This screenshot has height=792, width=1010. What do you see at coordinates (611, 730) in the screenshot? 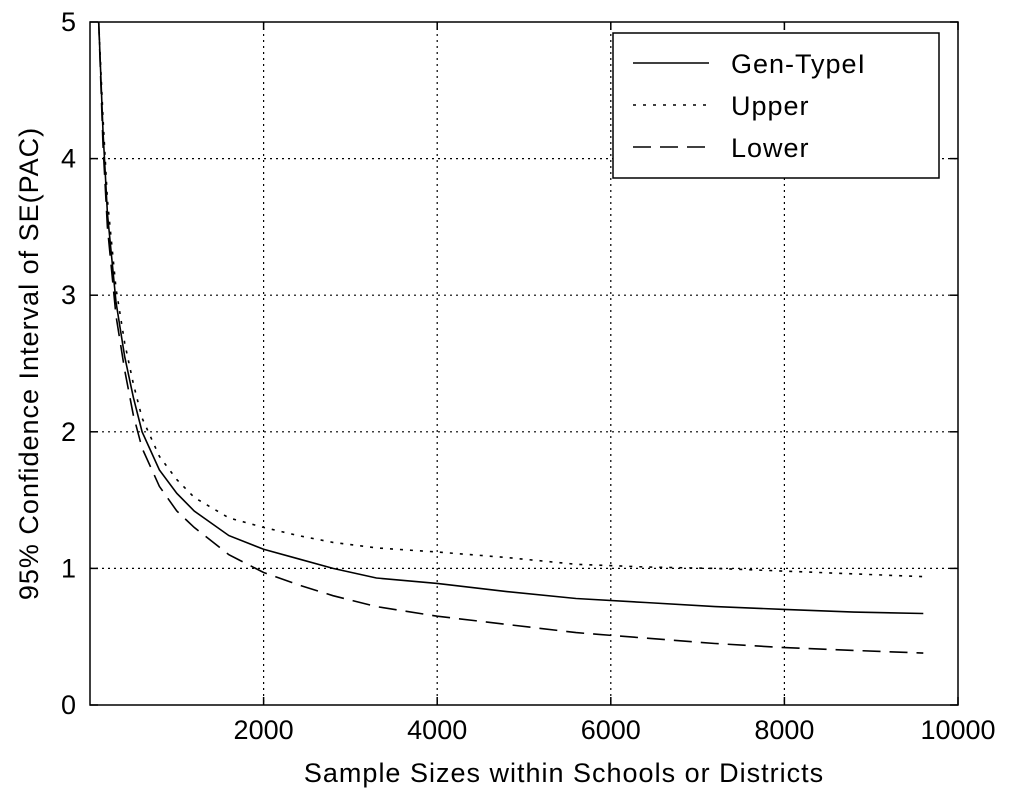
I see `x-tick-label: 6000` at bounding box center [611, 730].